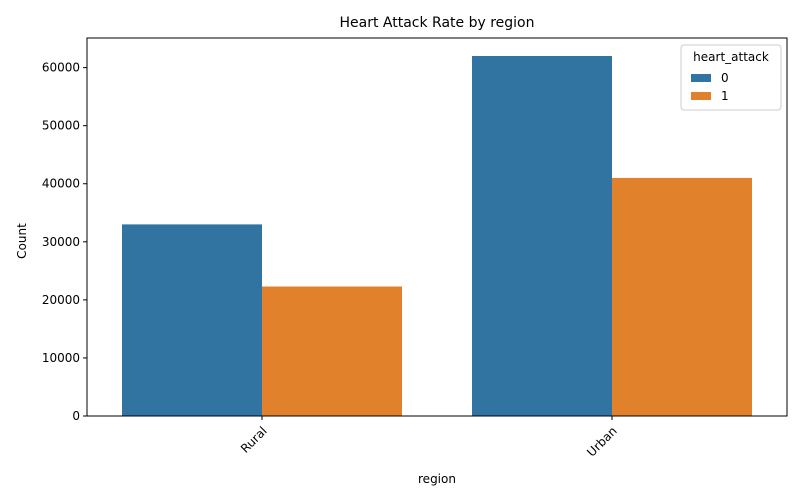 The height and width of the screenshot is (500, 800). Describe the element at coordinates (429, 437) in the screenshot. I see `x-axis: Rural Urban` at that location.